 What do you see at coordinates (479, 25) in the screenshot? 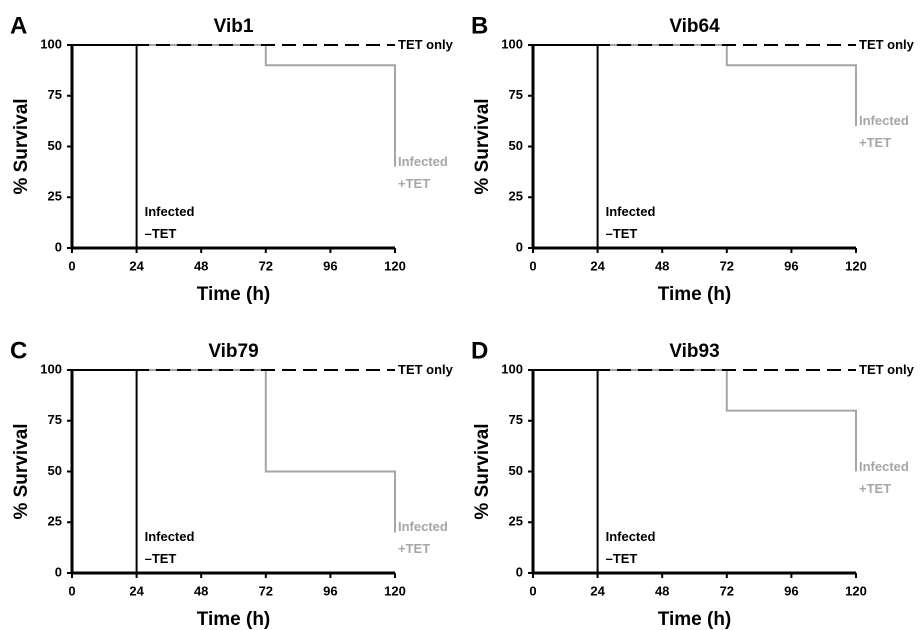
I see `panel-label: B` at bounding box center [479, 25].